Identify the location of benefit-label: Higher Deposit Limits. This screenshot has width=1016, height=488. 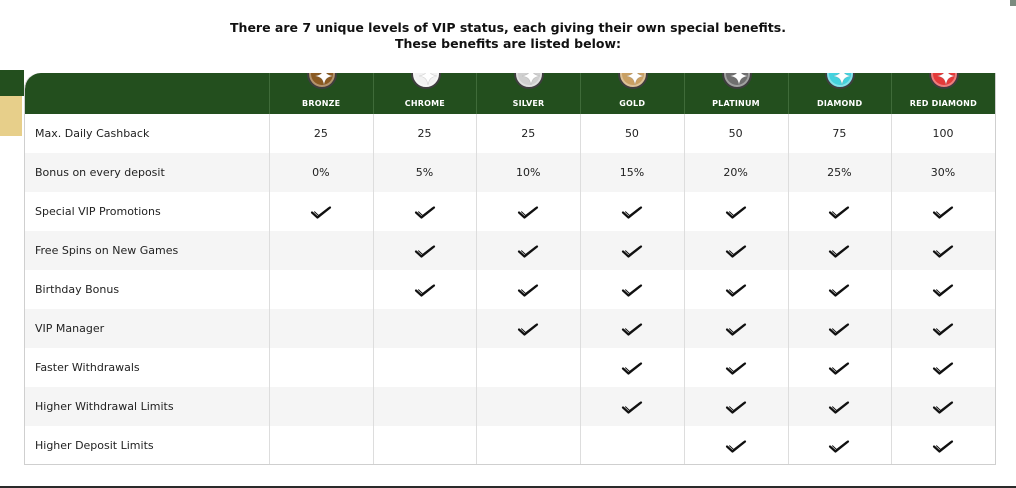
(94, 445).